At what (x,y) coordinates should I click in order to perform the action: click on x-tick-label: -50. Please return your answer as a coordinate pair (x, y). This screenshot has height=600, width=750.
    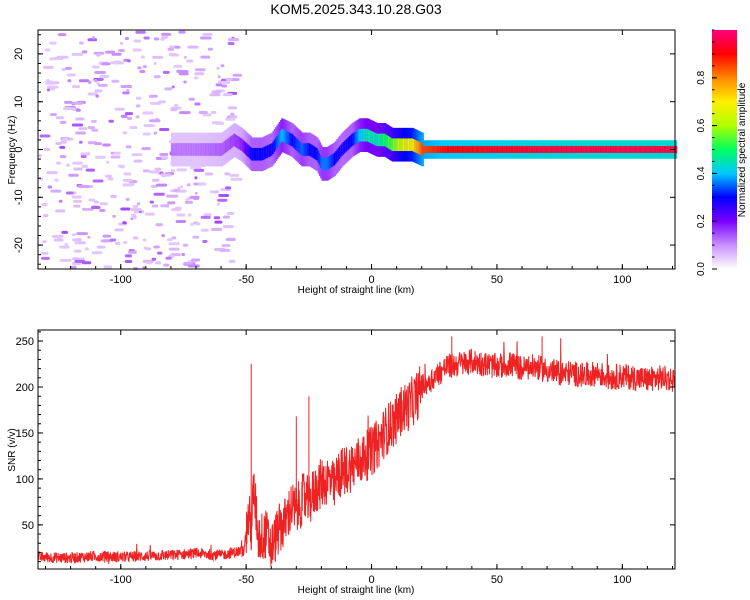
    Looking at the image, I should click on (246, 280).